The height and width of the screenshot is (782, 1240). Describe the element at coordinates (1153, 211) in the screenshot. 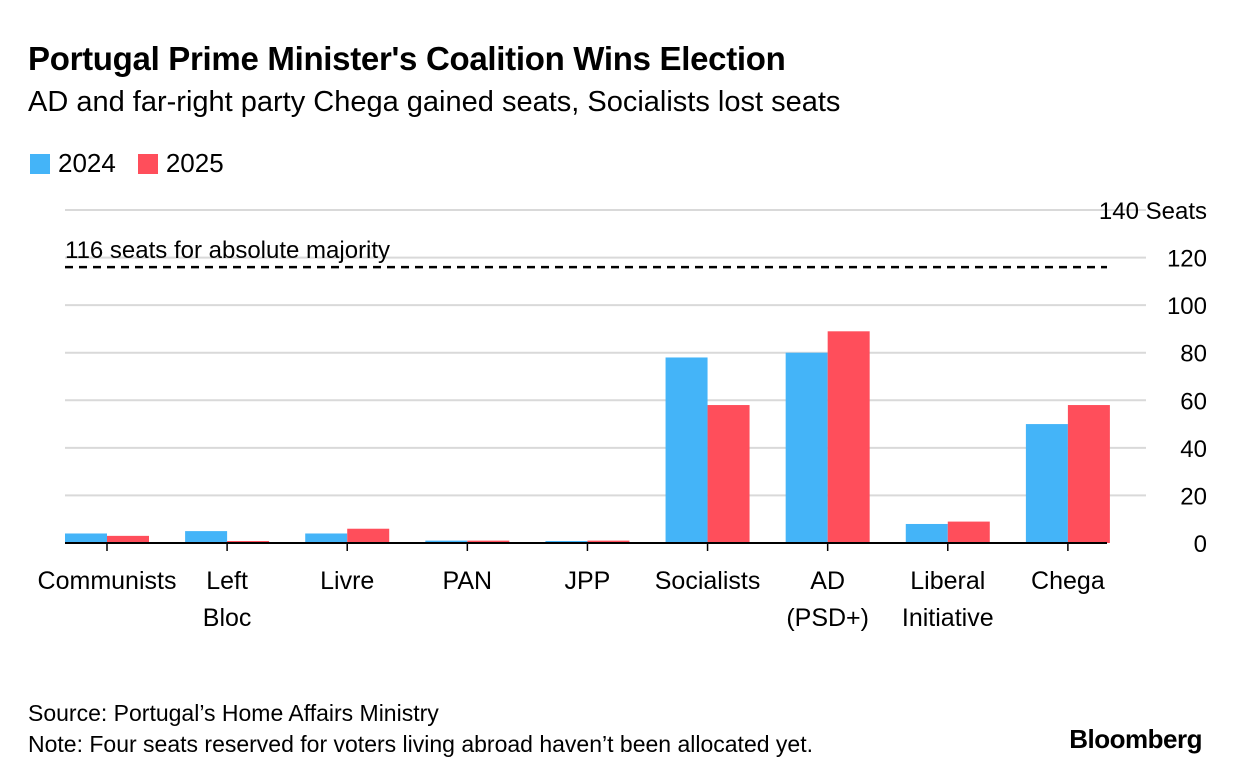

I see `y-tick-label-140: 140 Seats` at that location.